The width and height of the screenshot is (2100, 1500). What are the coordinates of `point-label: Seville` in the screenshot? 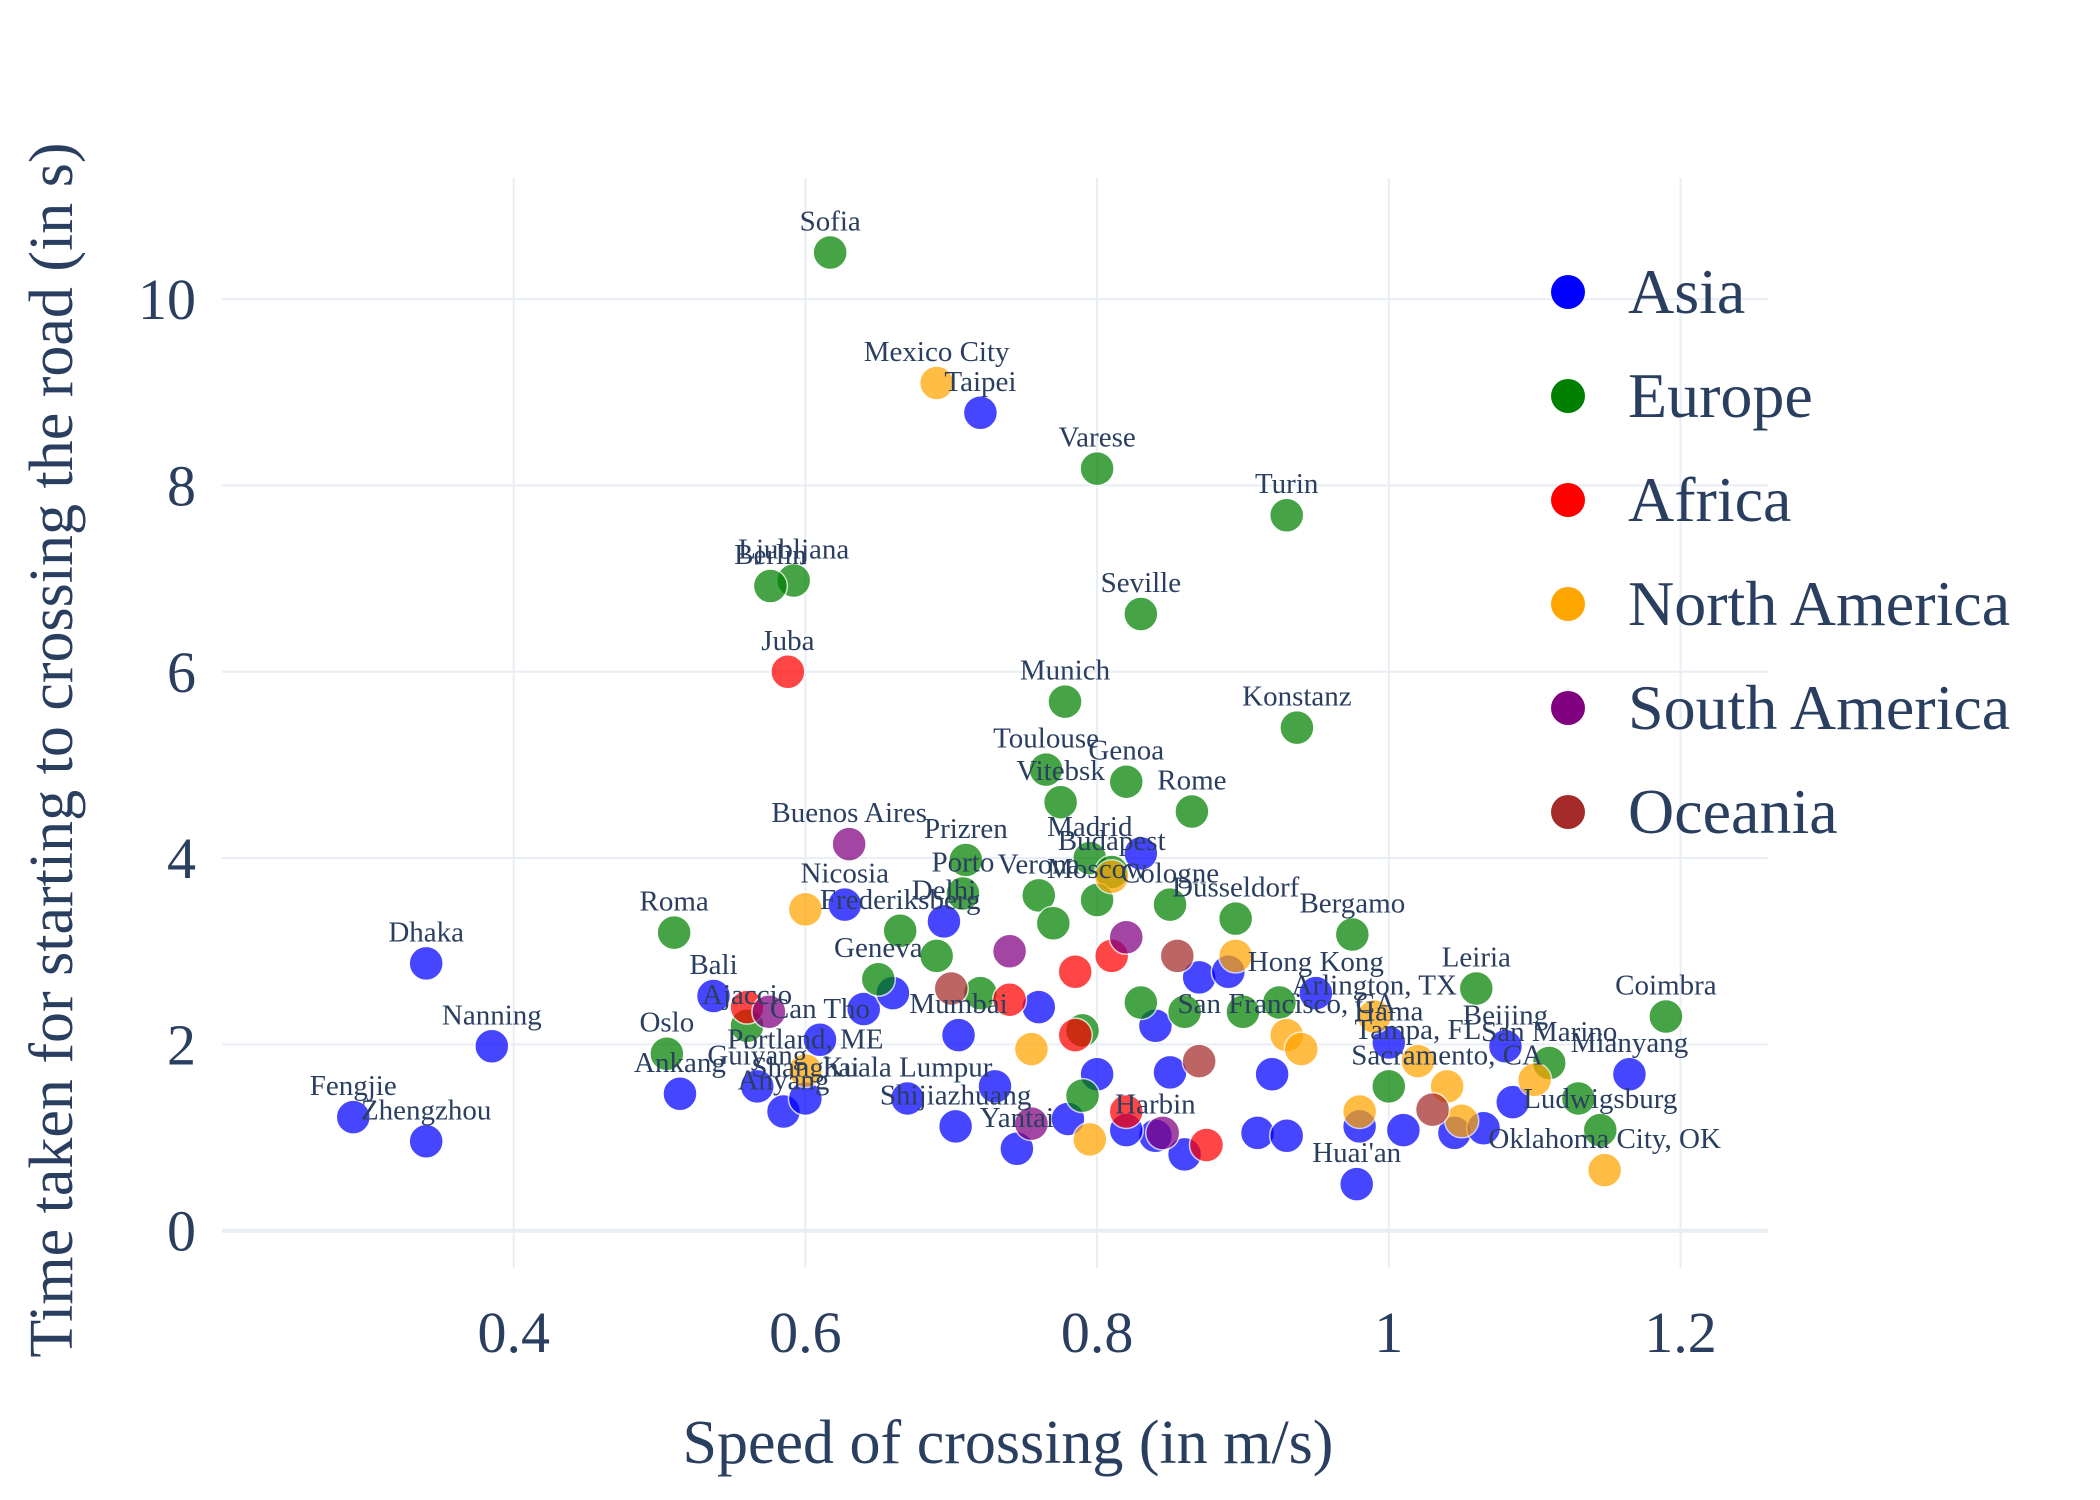 It's located at (1141, 583).